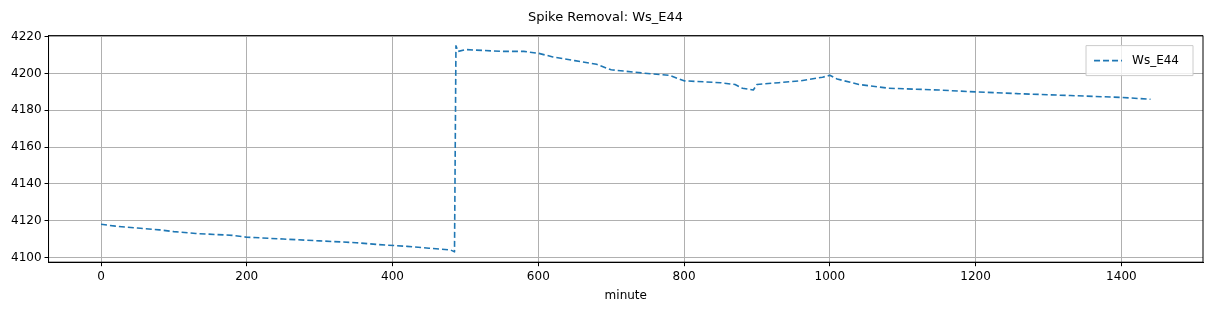 This screenshot has height=311, width=1211. Describe the element at coordinates (101, 275) in the screenshot. I see `x-tick-label: 0` at that location.